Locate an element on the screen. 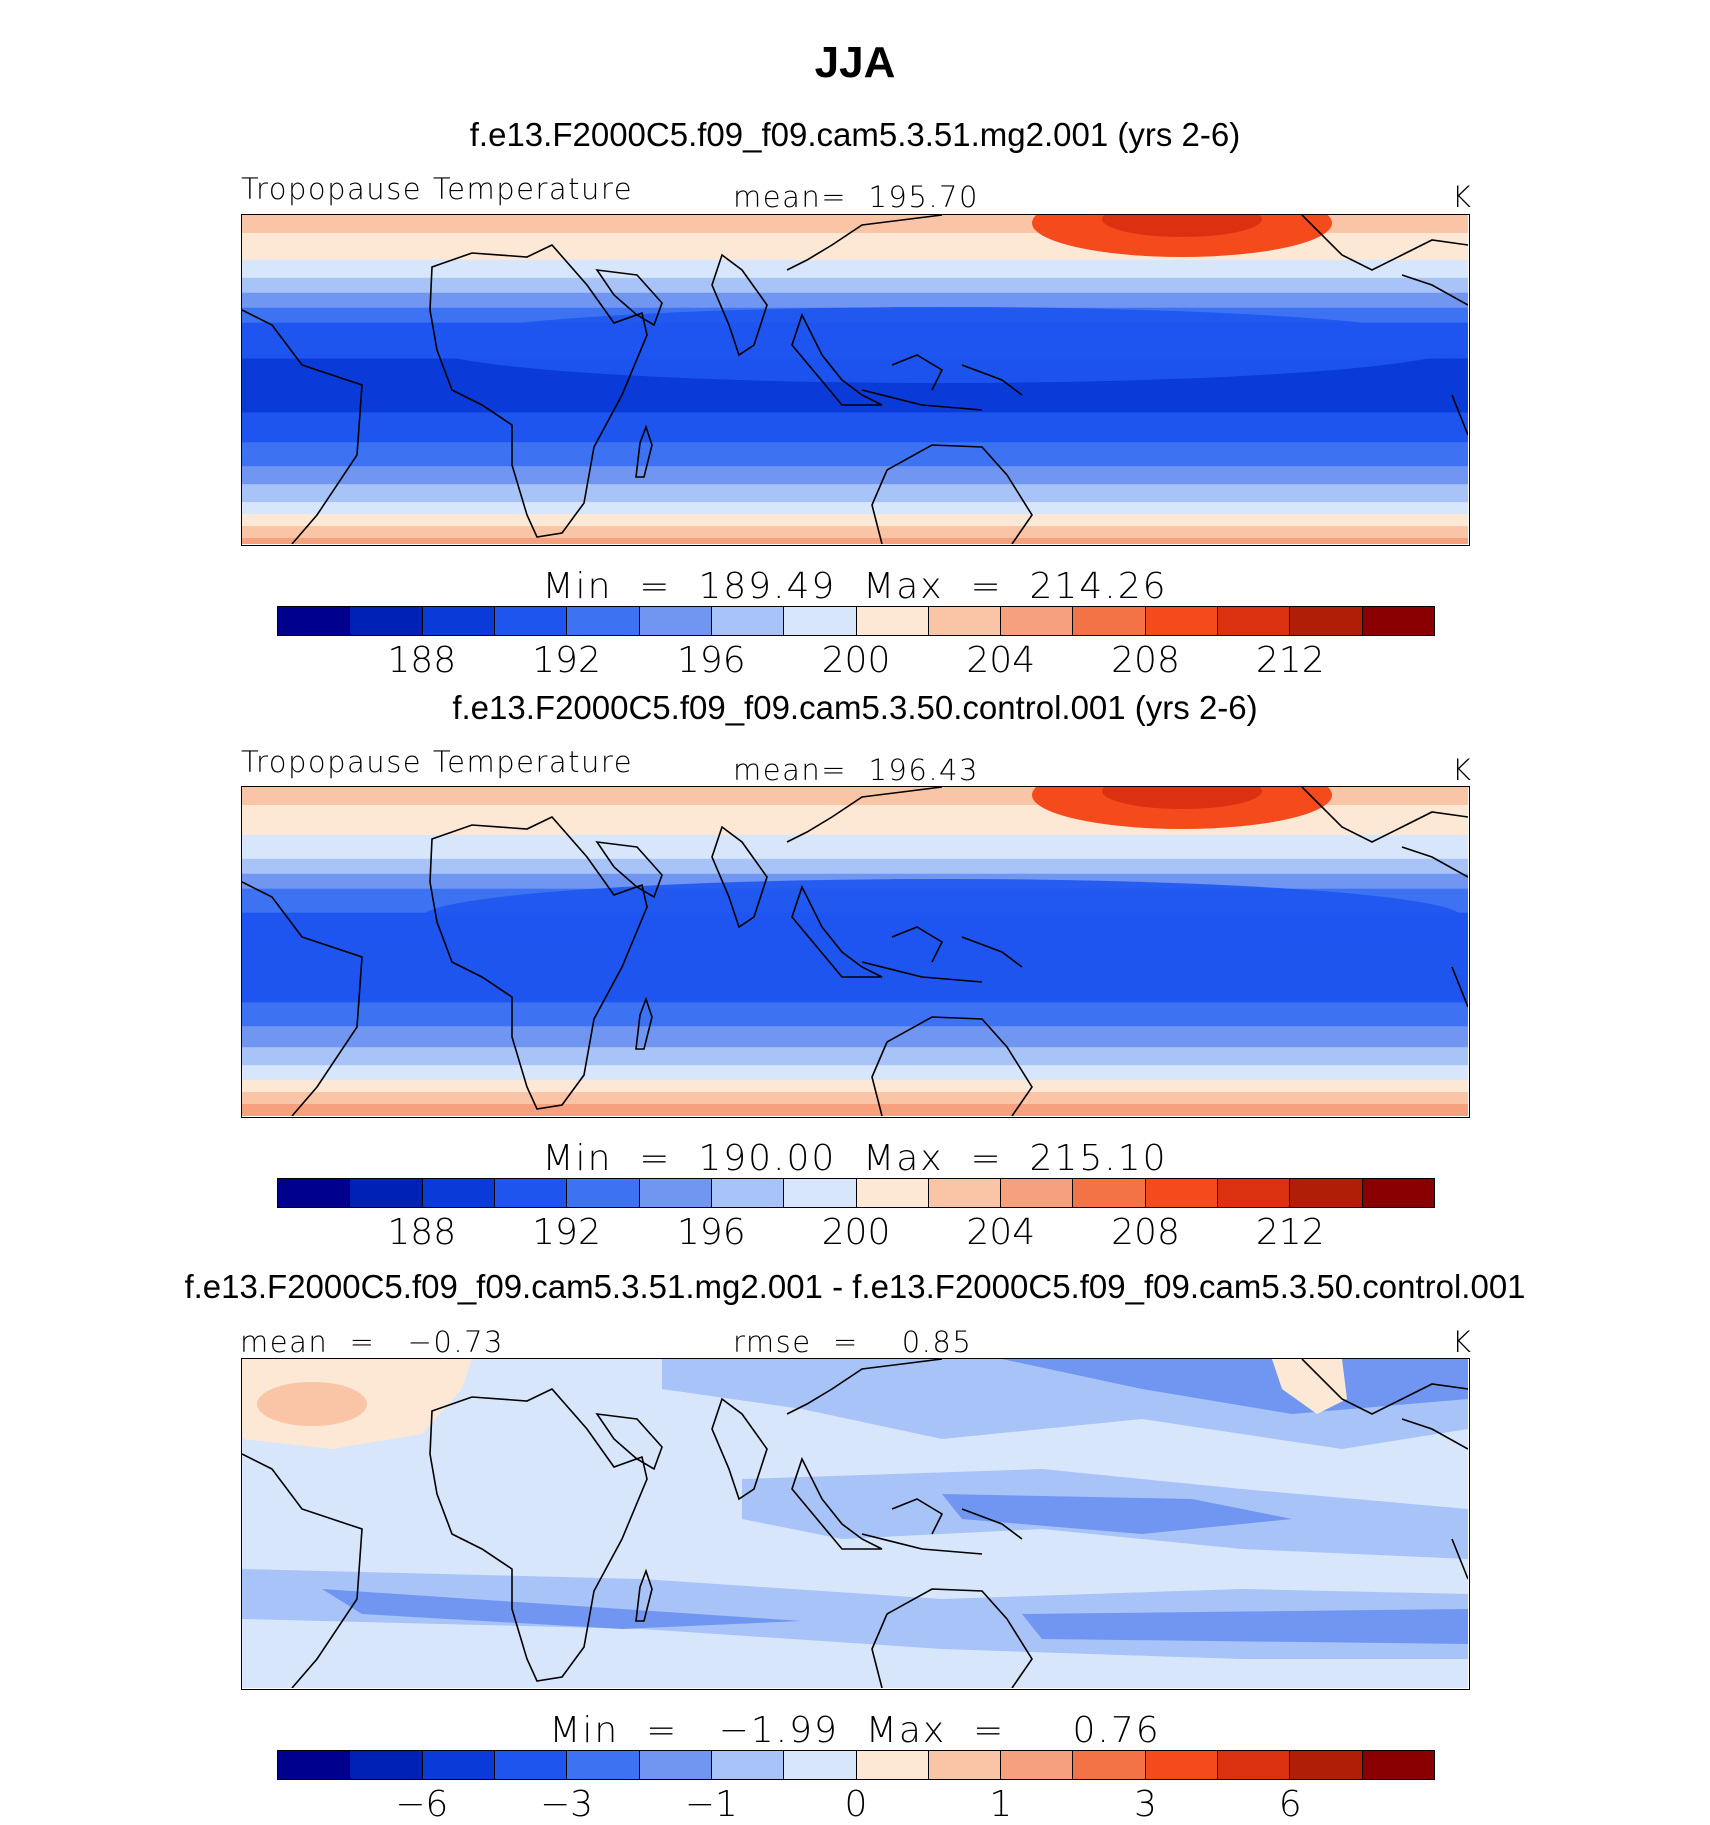  colorbar-tick-label: 200 is located at coordinates (856, 1232).